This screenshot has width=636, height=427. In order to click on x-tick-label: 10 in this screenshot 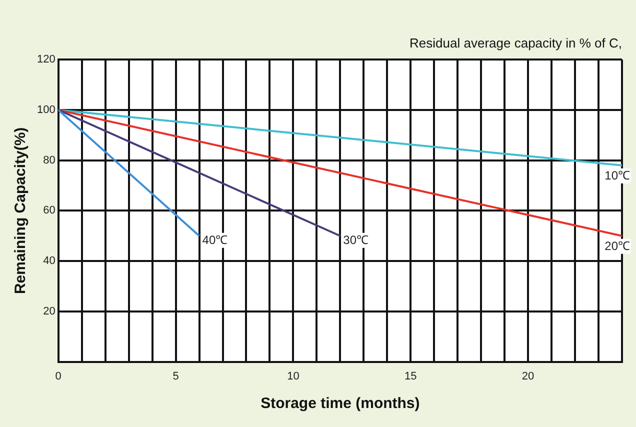, I will do `click(293, 376)`.